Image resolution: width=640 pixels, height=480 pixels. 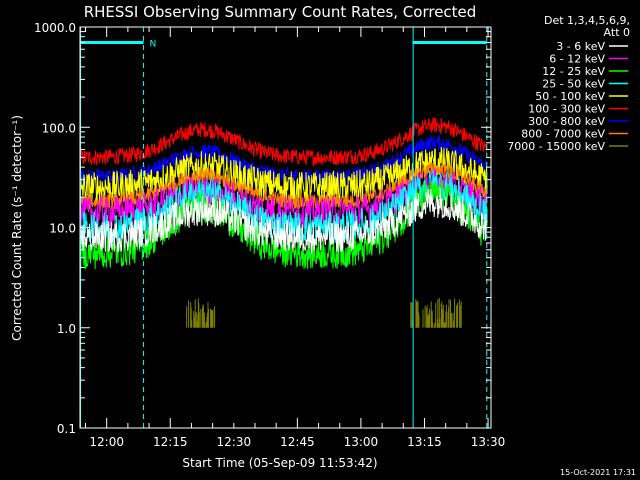 I want to click on x-tick-label-0: 12:00, so click(x=106, y=442).